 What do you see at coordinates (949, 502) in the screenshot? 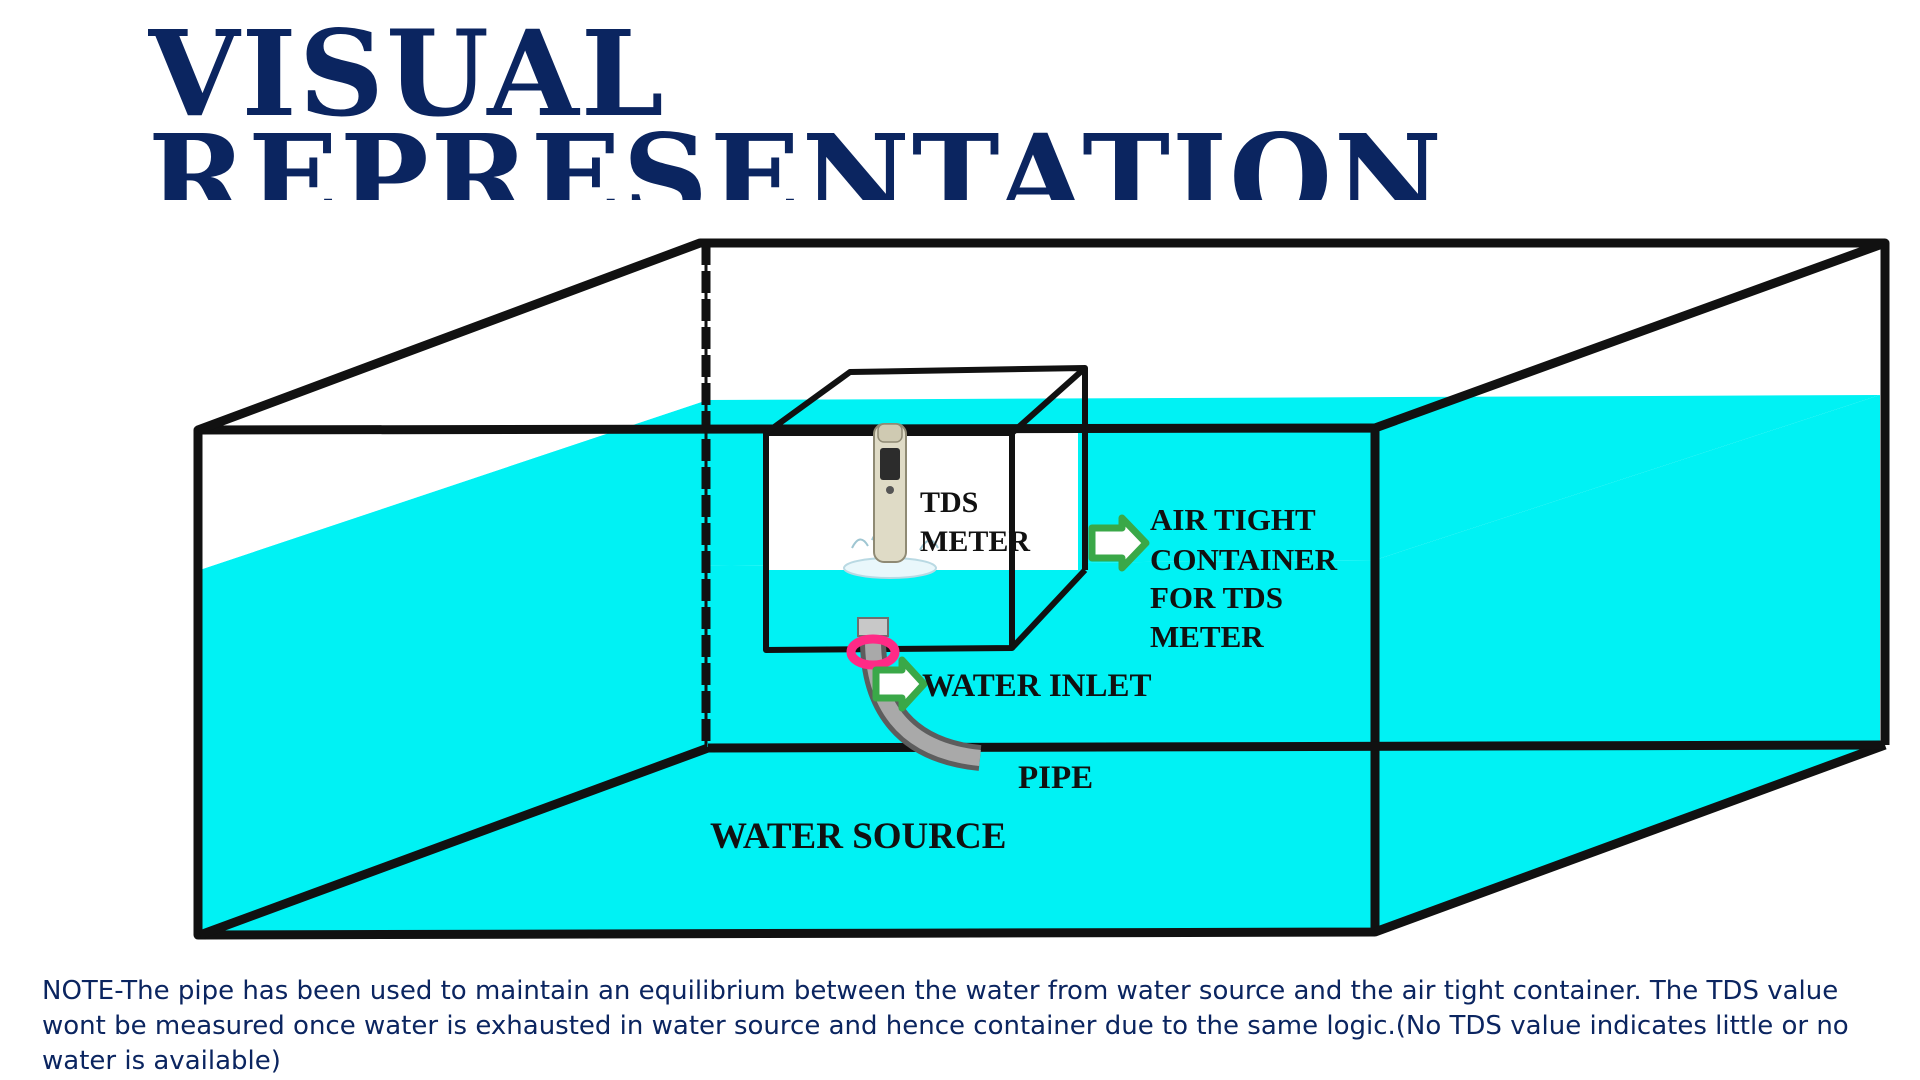
I see `label-tds-meter-line-1: TDS` at bounding box center [949, 502].